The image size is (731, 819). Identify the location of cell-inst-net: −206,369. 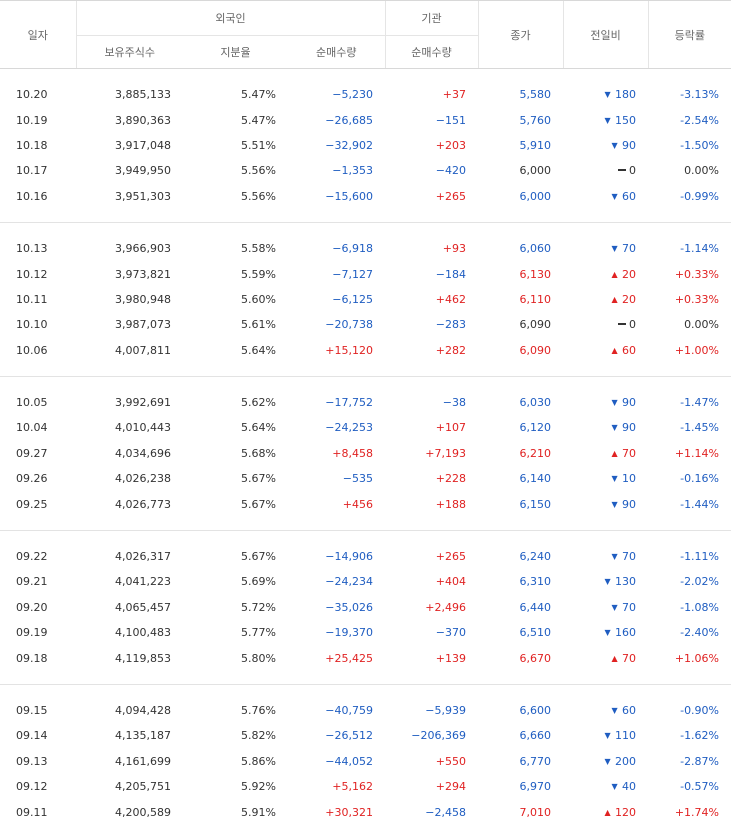
(439, 736).